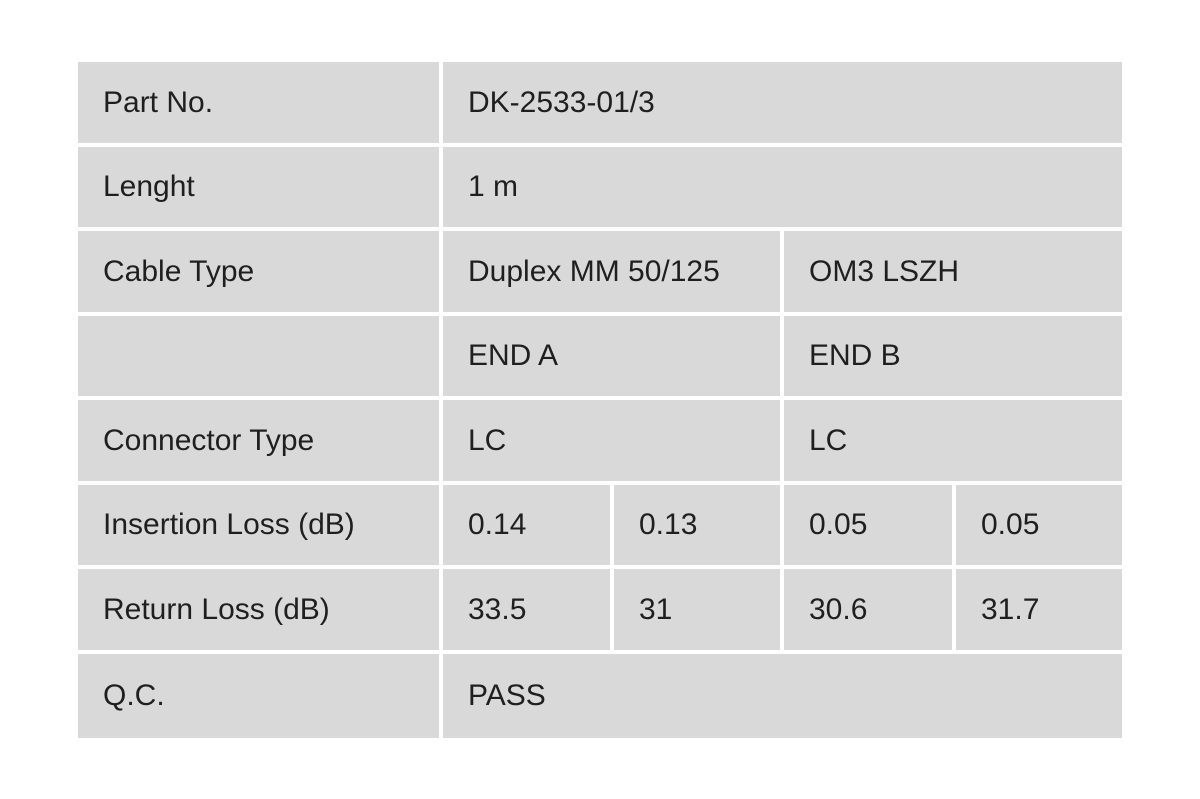 The width and height of the screenshot is (1200, 799). I want to click on value-cell: Duplex MM 50/125, so click(611, 271).